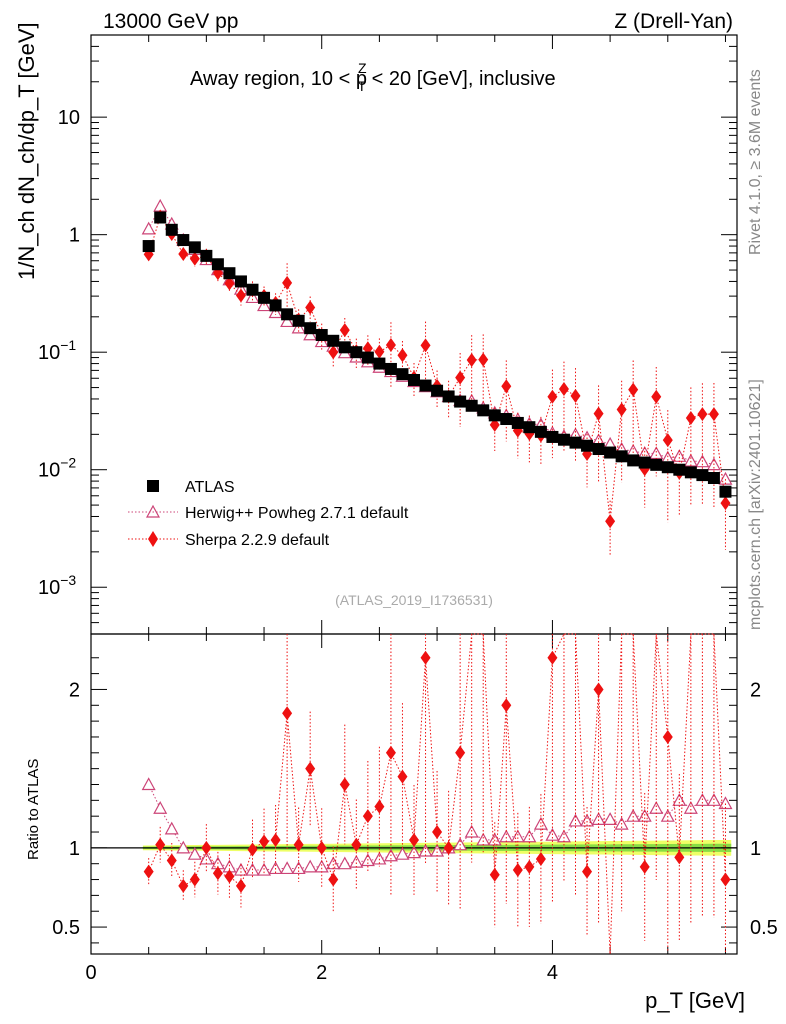 This screenshot has height=1024, width=786. I want to click on legend-atlas-marker, so click(153, 486).